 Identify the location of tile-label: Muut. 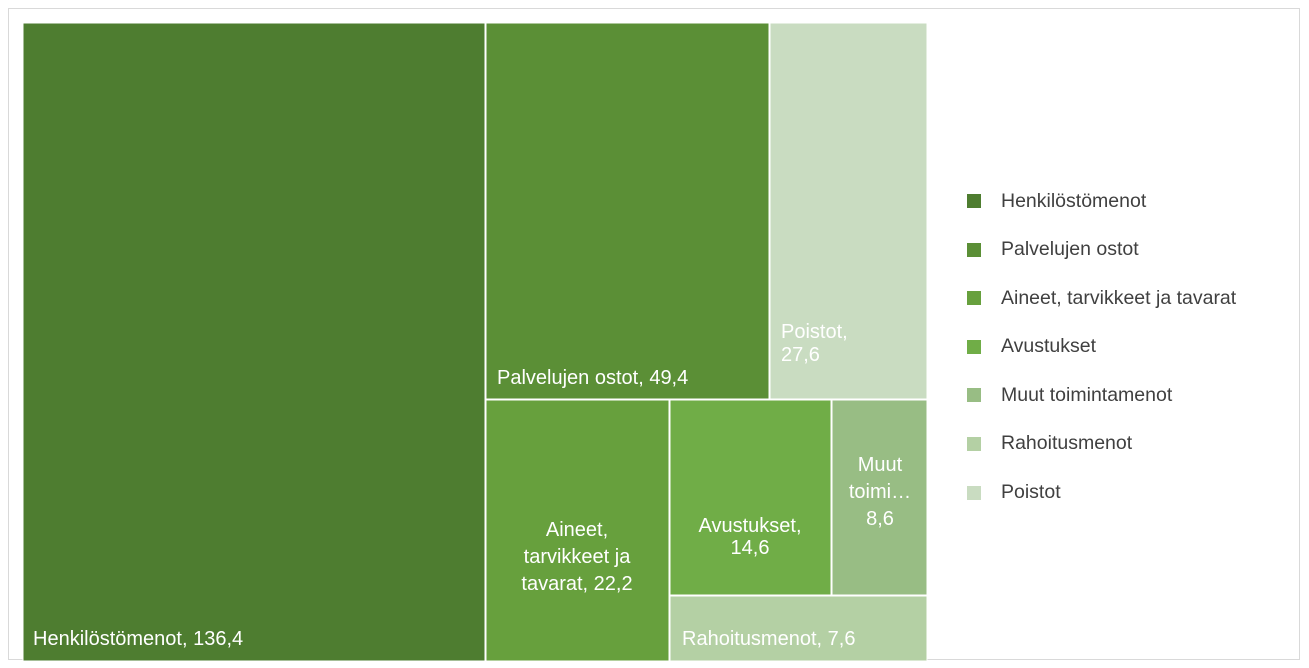
(880, 465).